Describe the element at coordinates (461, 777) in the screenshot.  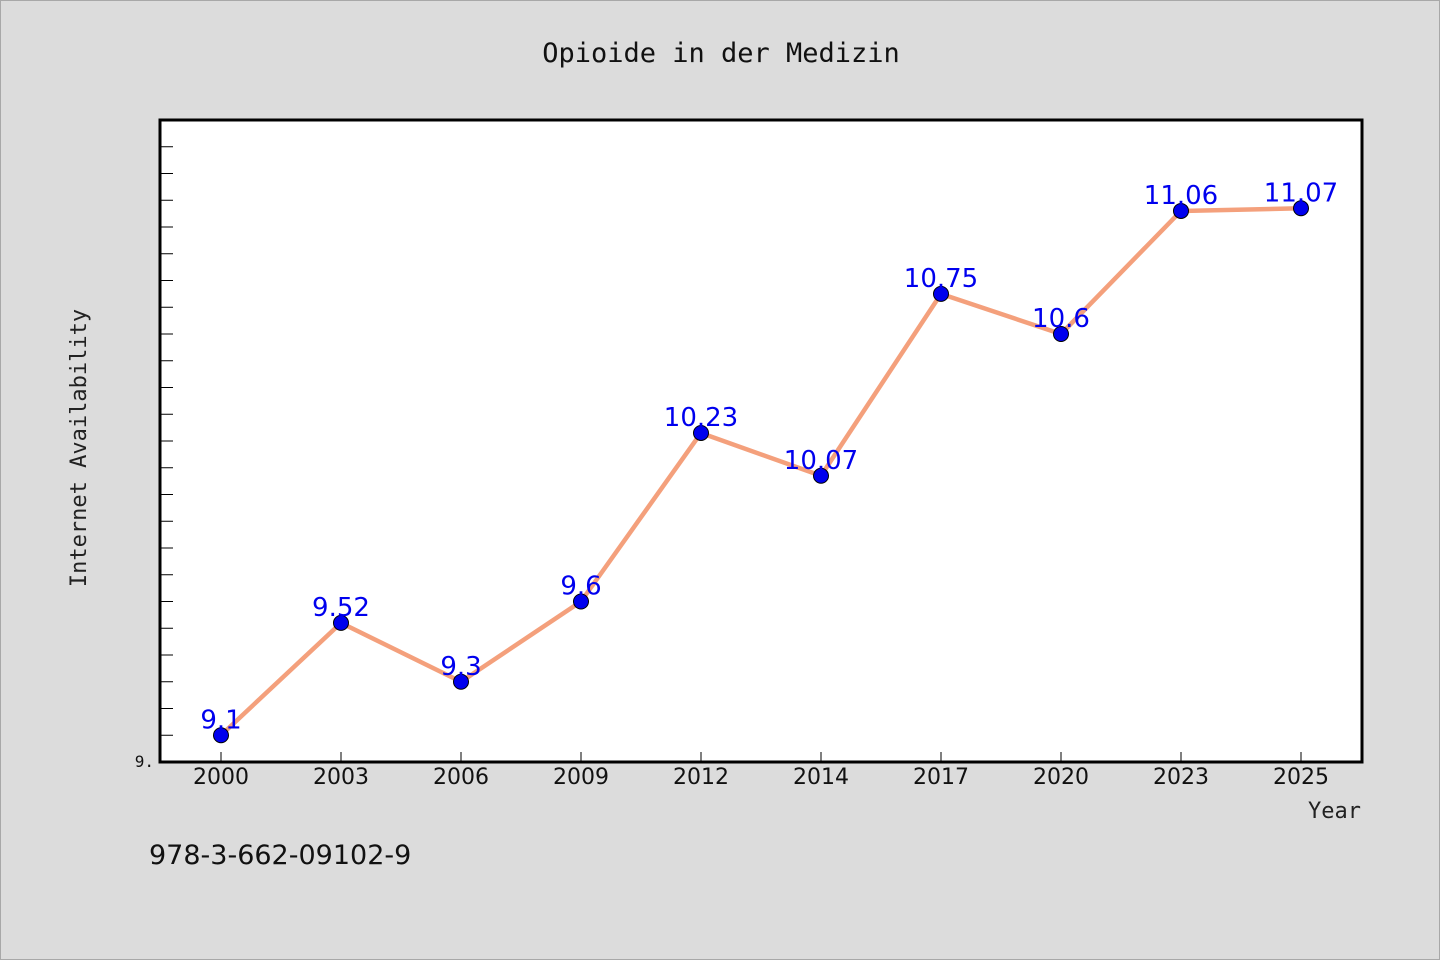
I see `x-tick-label: 2006` at that location.